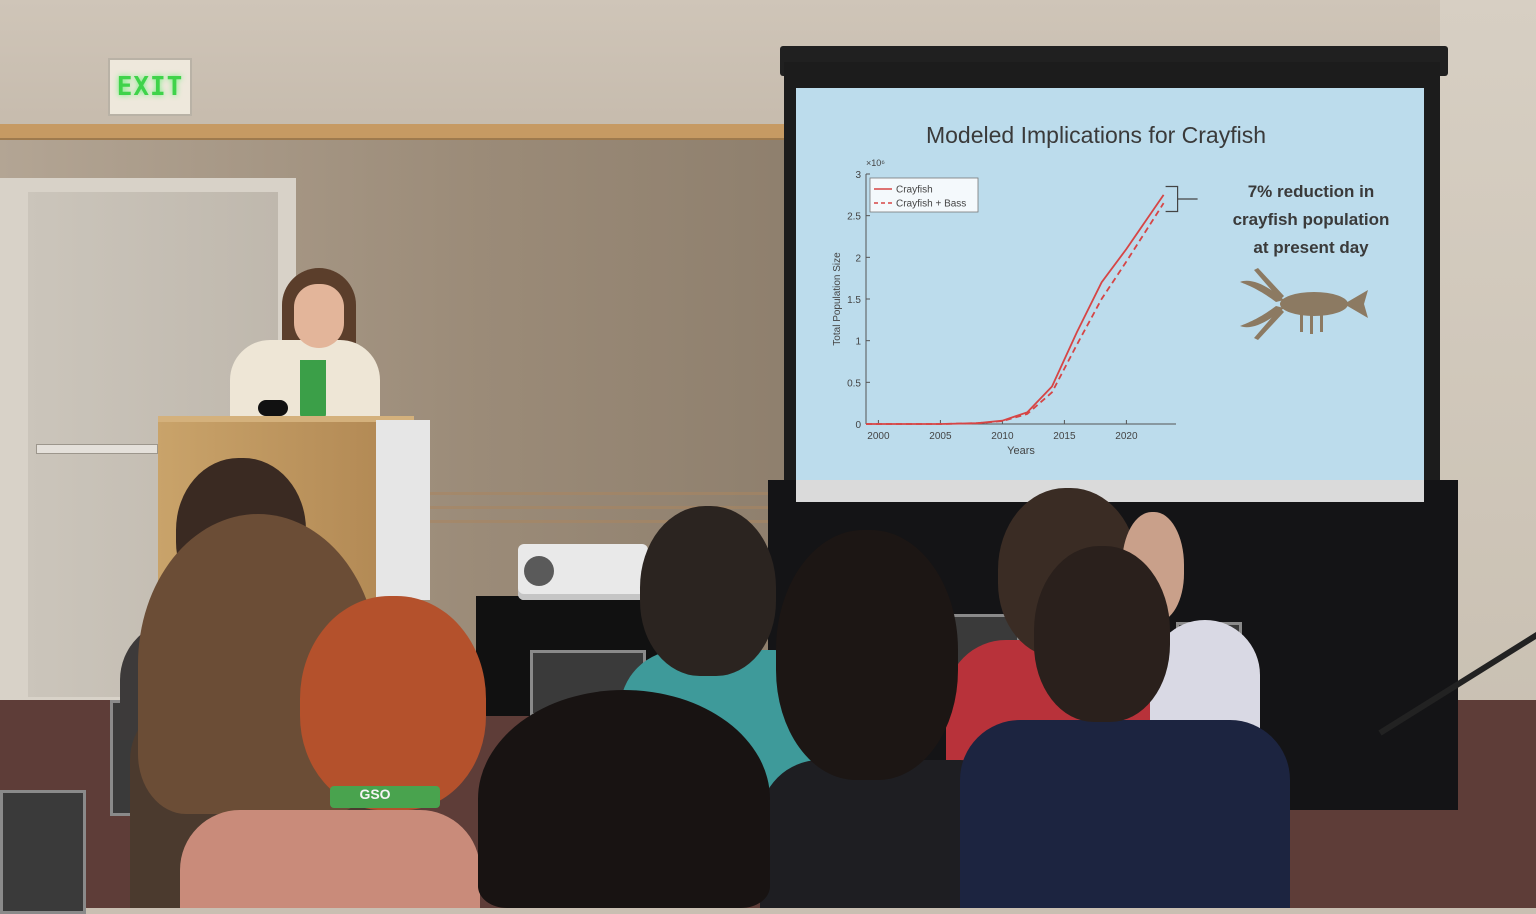  What do you see at coordinates (858, 425) in the screenshot?
I see `y-tick-label: 0` at bounding box center [858, 425].